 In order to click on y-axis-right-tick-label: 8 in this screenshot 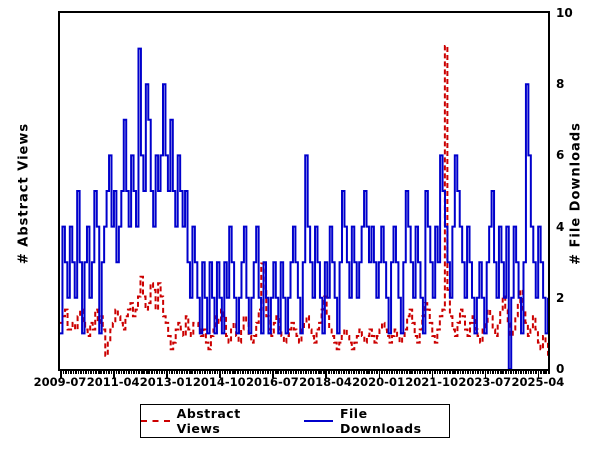, I will do `click(560, 84)`.